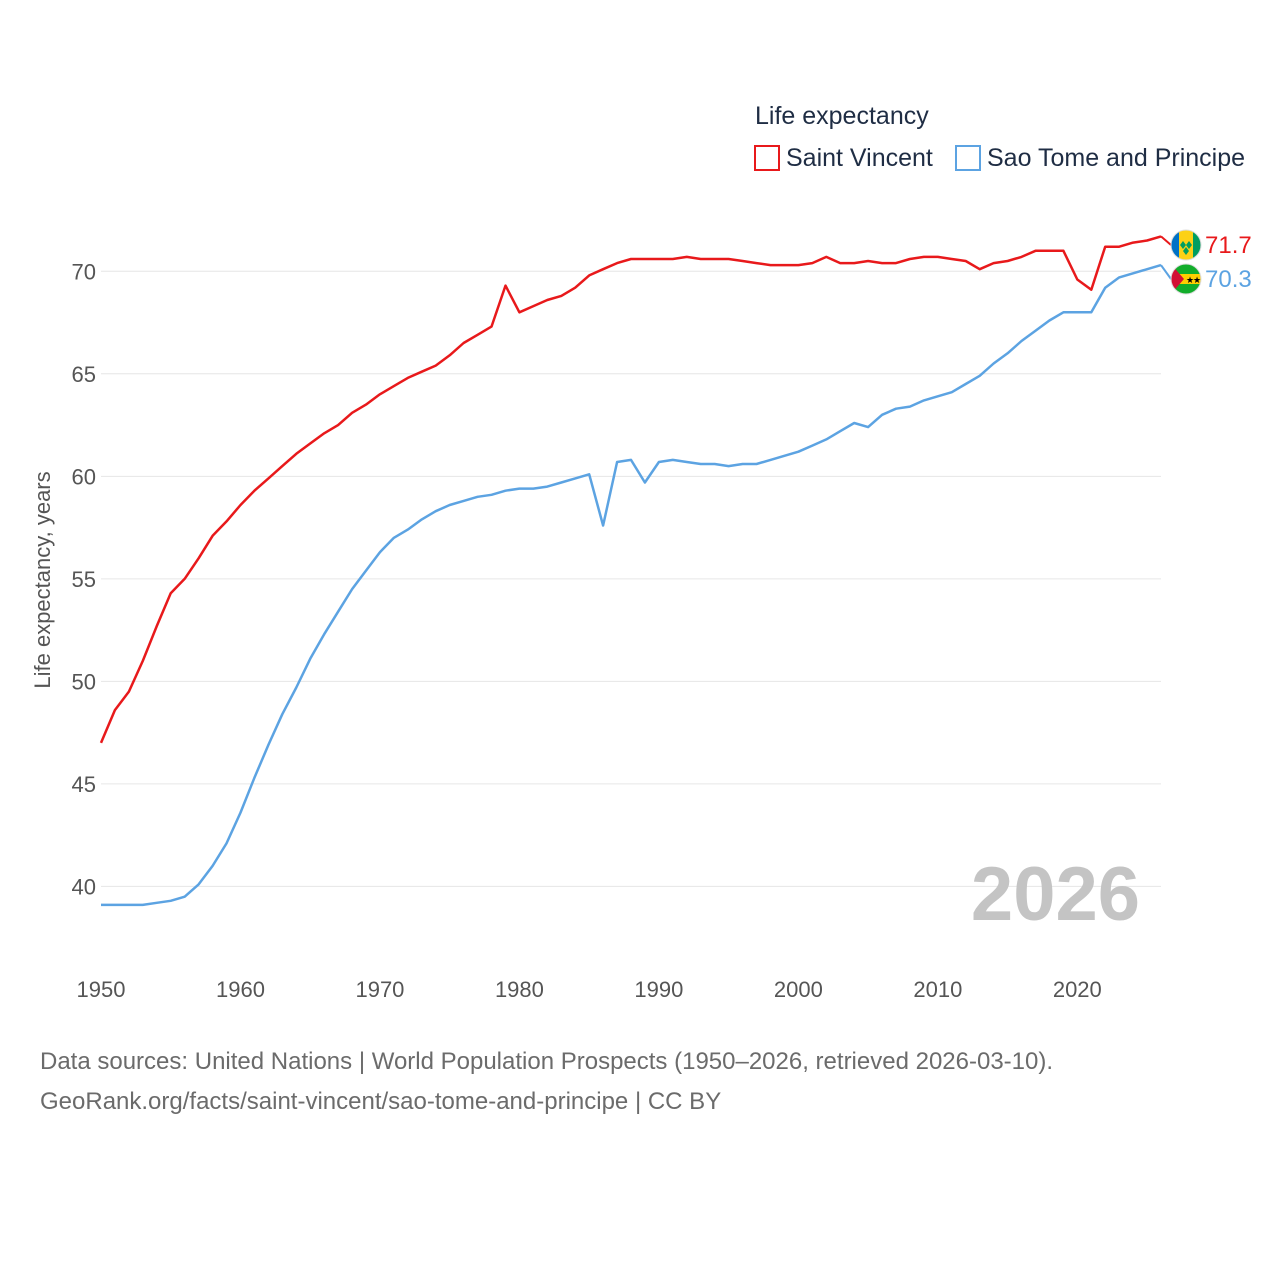  What do you see at coordinates (859, 158) in the screenshot?
I see `legend-label-saint-vincent: Saint Vincent` at bounding box center [859, 158].